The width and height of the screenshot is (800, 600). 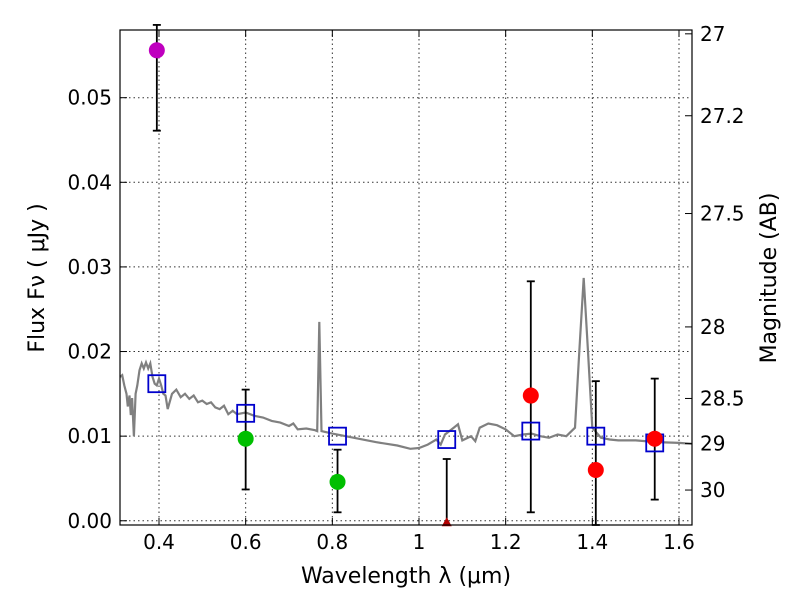 I want to click on y2-axis-label: Magnitude (AB), so click(x=769, y=278).